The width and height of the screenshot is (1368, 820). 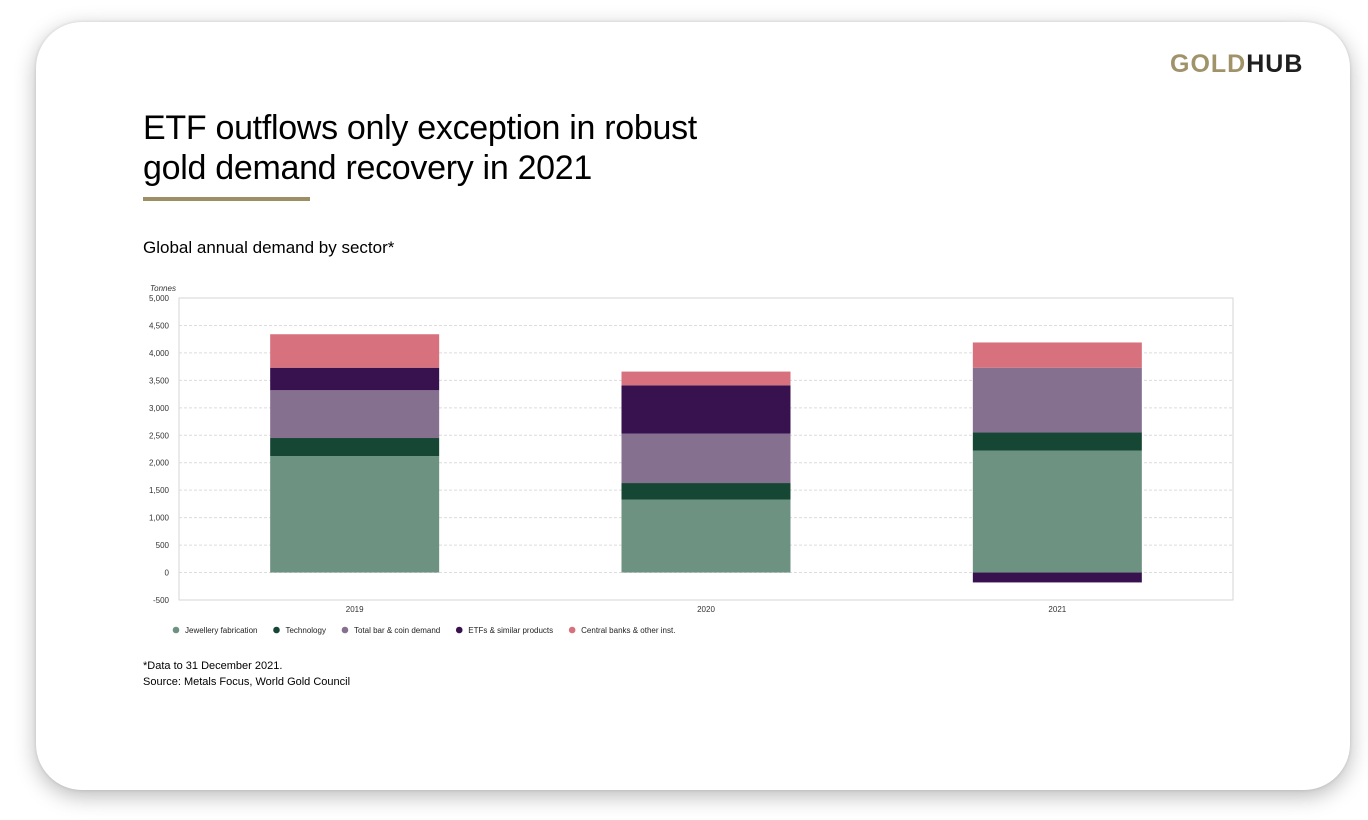 What do you see at coordinates (420, 128) in the screenshot?
I see `page-title-line-1: ETF outflows only exception in robust` at bounding box center [420, 128].